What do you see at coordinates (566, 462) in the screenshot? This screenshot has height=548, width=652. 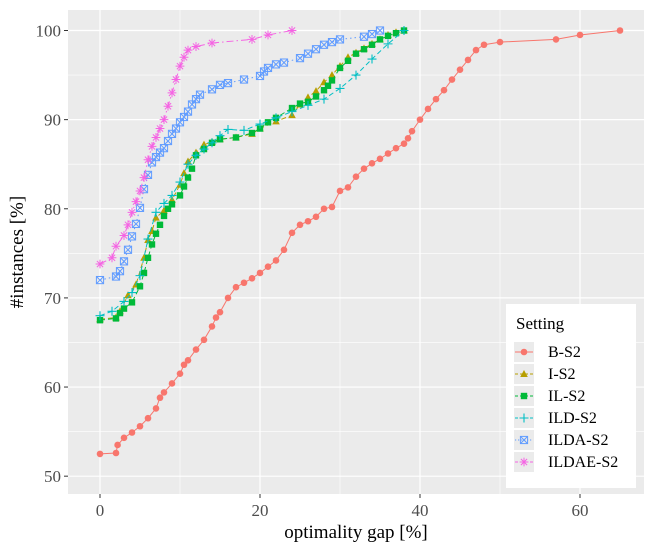 I see `legend-item-ildae-s2: ILDAE-S2` at bounding box center [566, 462].